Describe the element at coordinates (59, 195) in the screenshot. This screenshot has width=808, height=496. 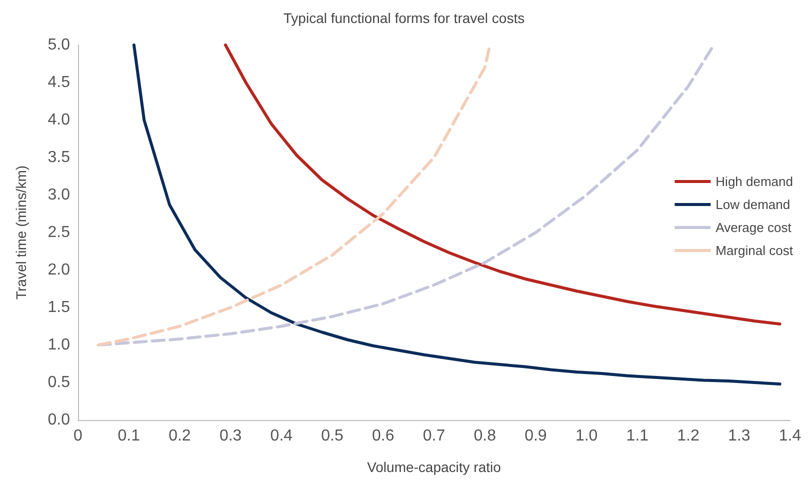
I see `y-tick-label: 3.0` at that location.